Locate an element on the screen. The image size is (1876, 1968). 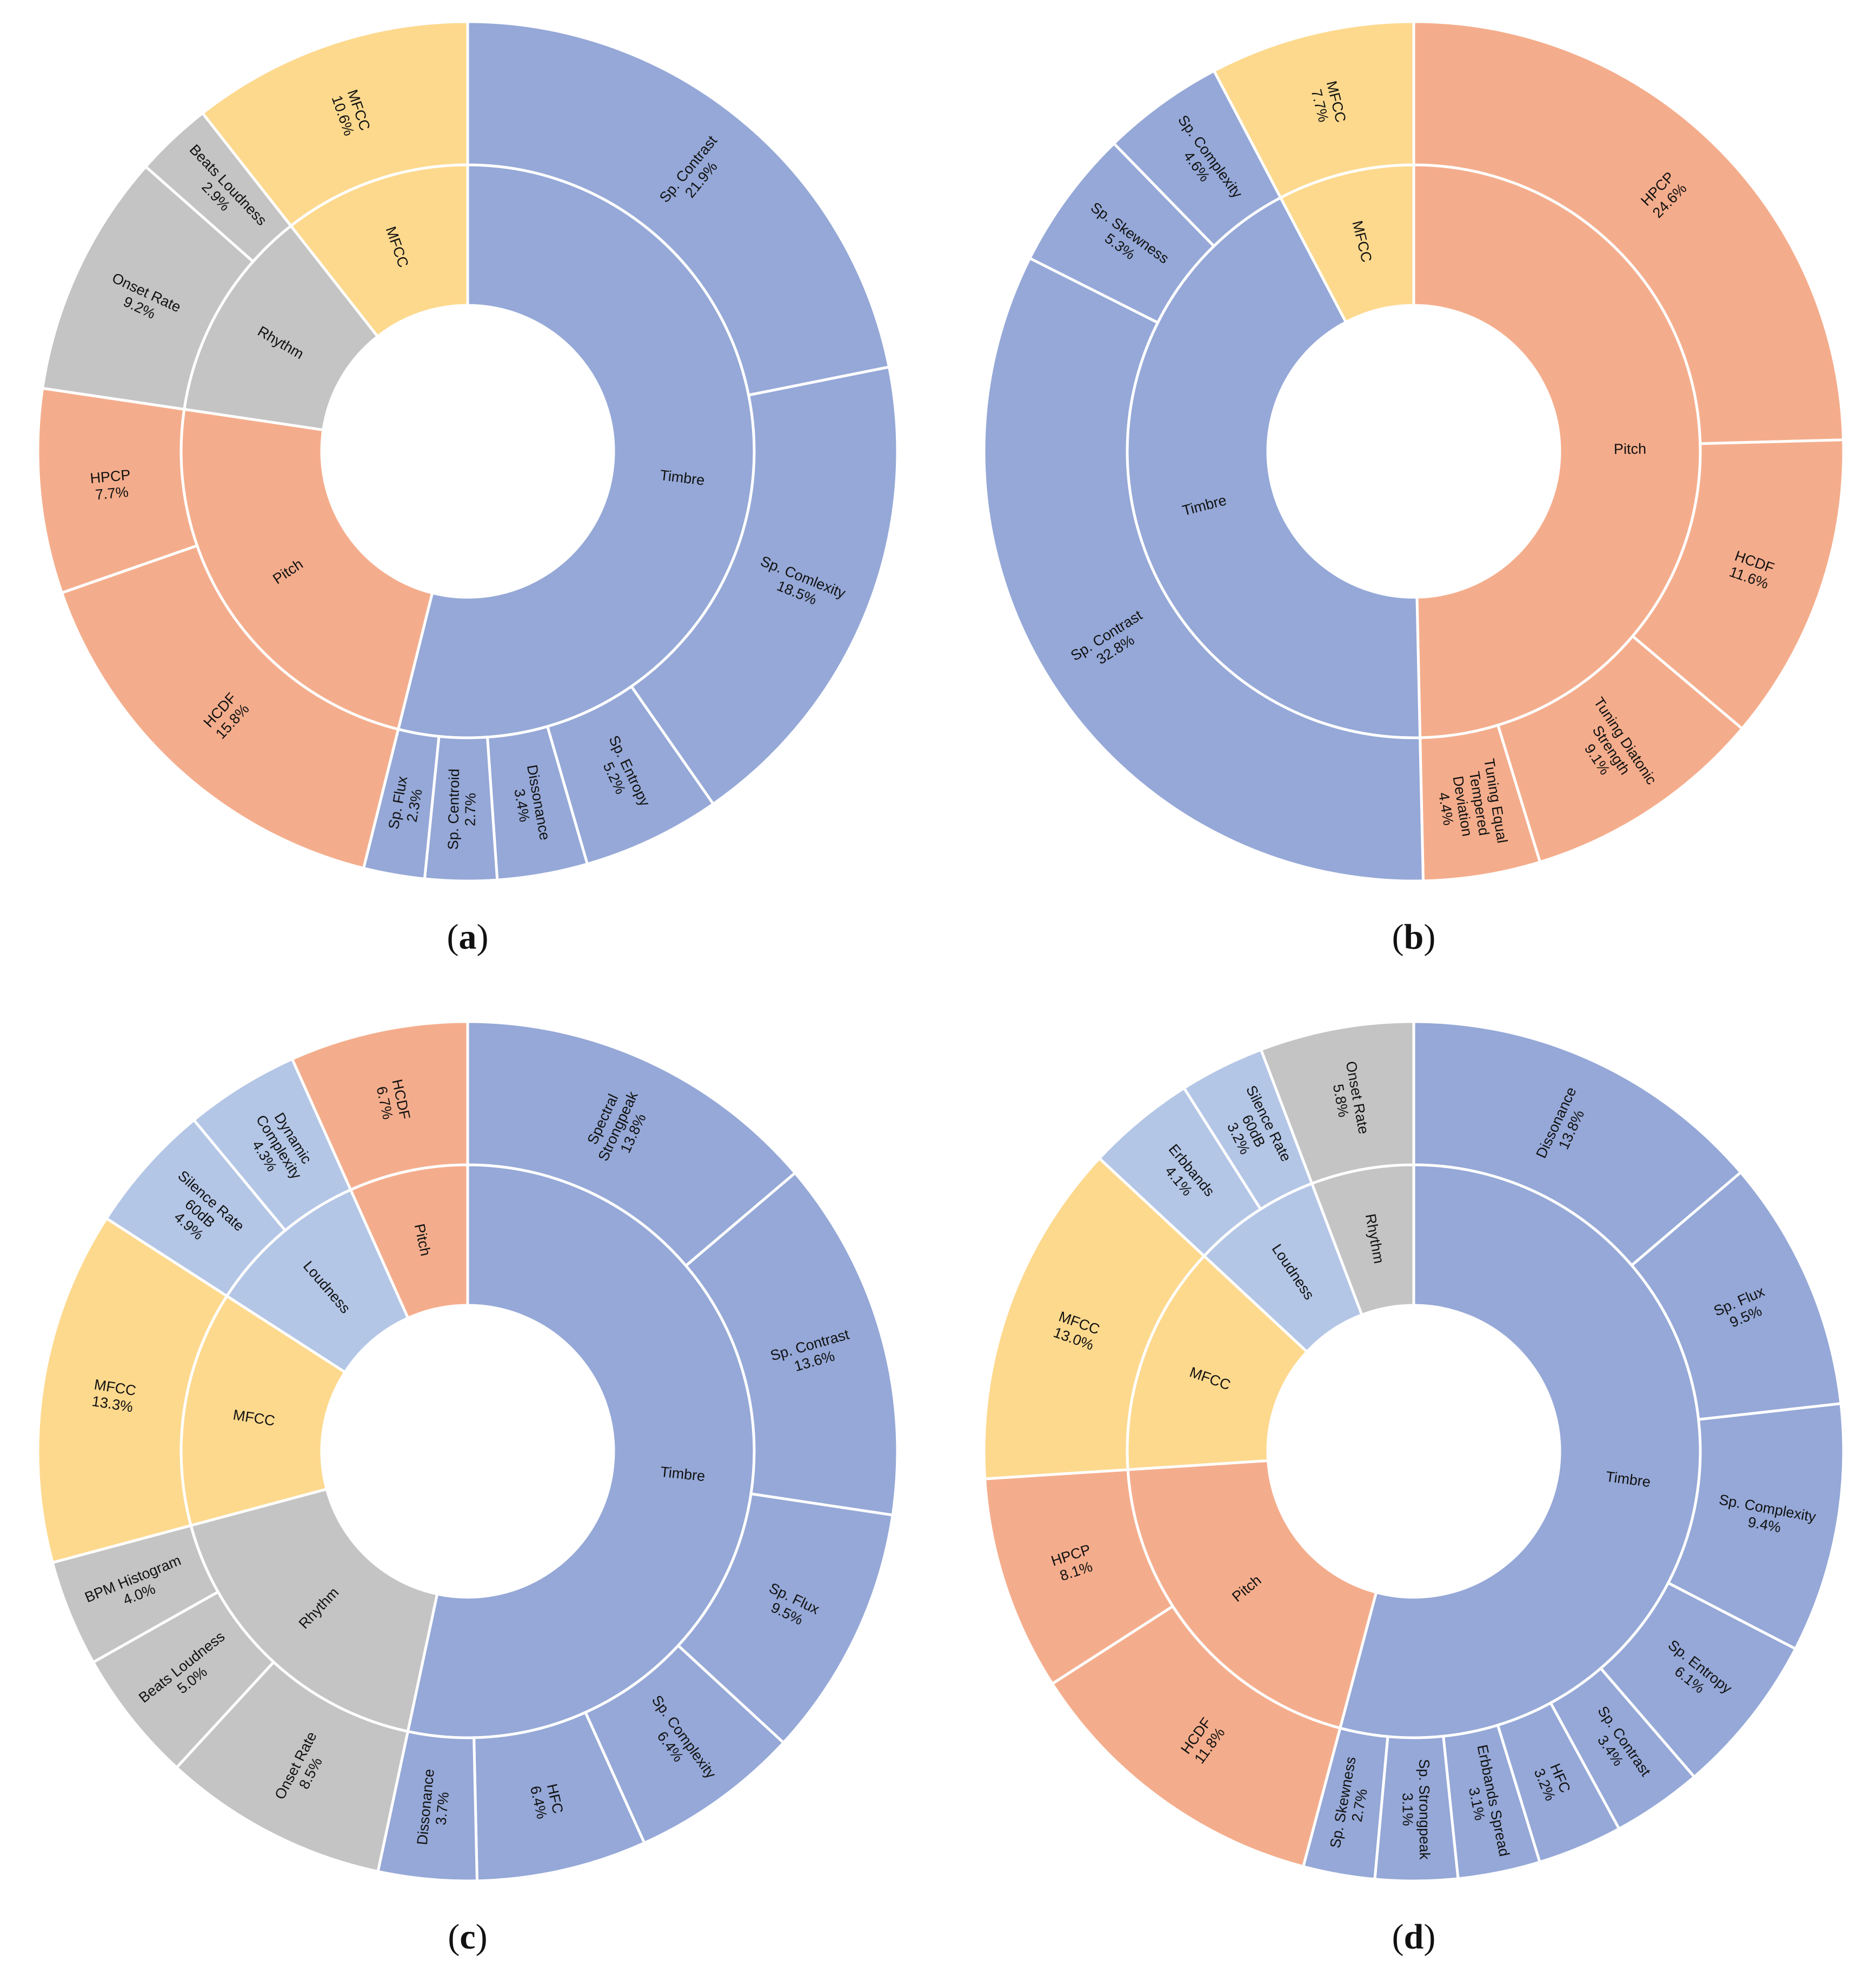
outer-segment-onset-rate is located at coordinates (1337, 1102).